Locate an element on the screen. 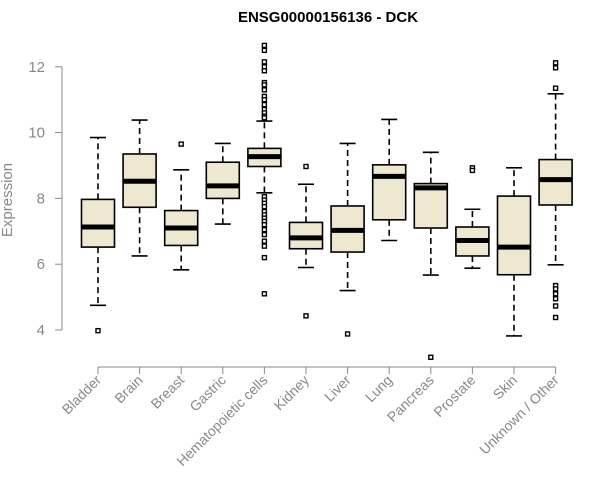 This screenshot has width=600, height=500. box-breast is located at coordinates (181, 206).